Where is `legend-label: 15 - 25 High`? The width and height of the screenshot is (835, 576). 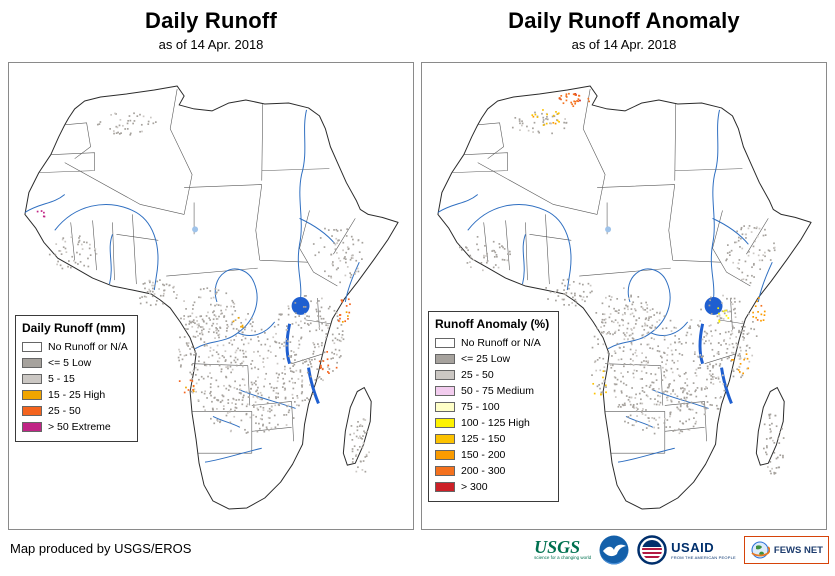
legend-label: 15 - 25 High is located at coordinates (77, 395).